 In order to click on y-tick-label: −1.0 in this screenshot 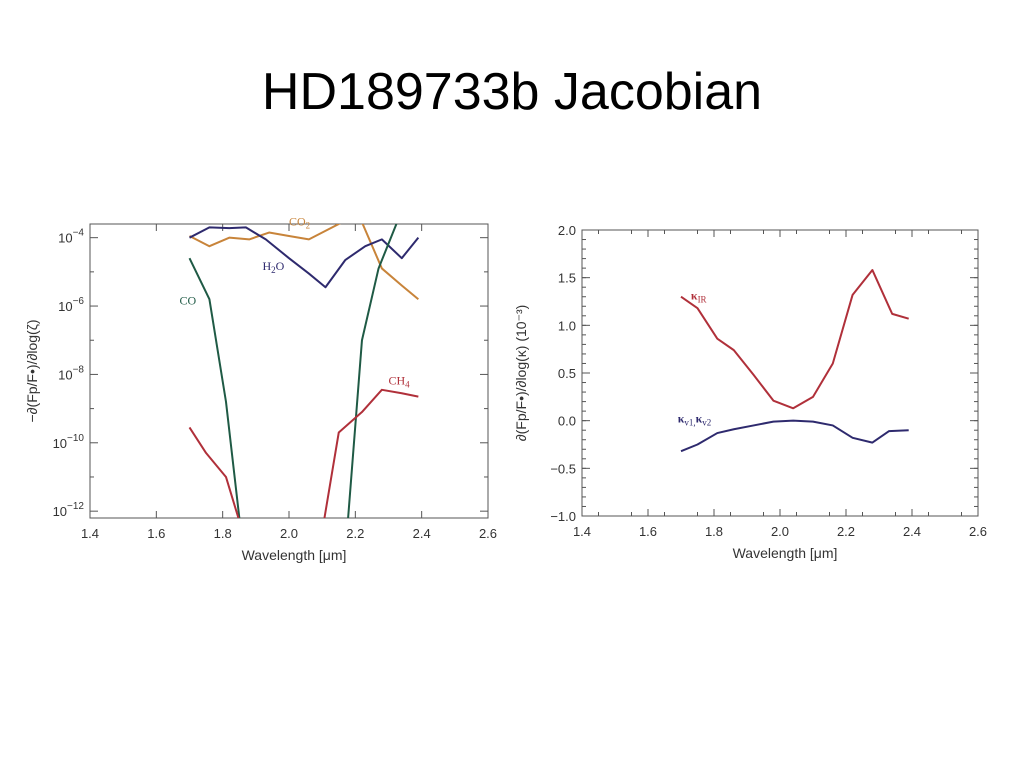, I will do `click(563, 516)`.